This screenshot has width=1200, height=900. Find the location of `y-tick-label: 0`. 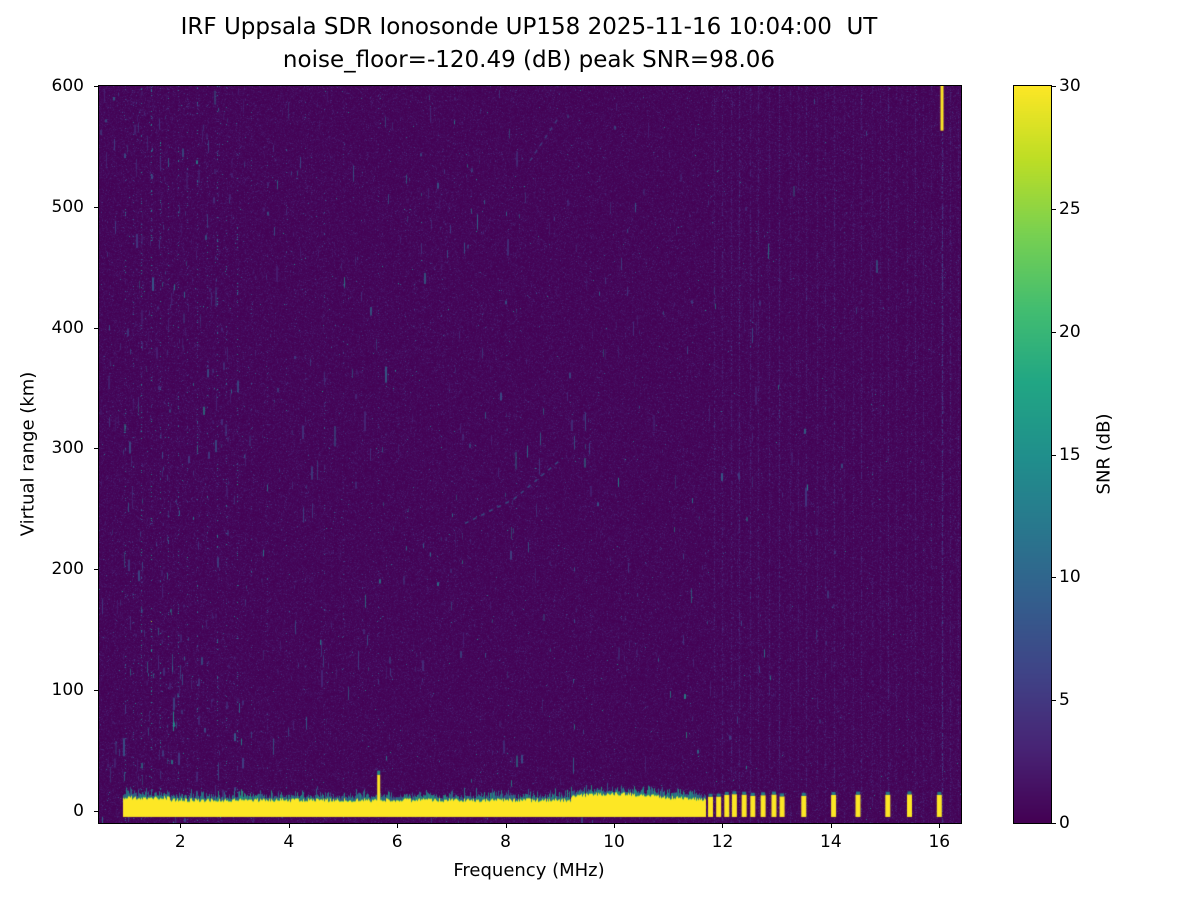

y-tick-label: 0 is located at coordinates (78, 810).